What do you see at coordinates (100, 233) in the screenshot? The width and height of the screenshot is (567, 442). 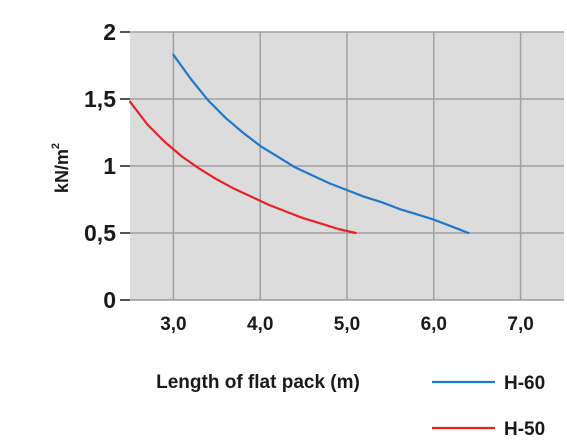 I see `y-tick-label-1: 0,5` at bounding box center [100, 233].